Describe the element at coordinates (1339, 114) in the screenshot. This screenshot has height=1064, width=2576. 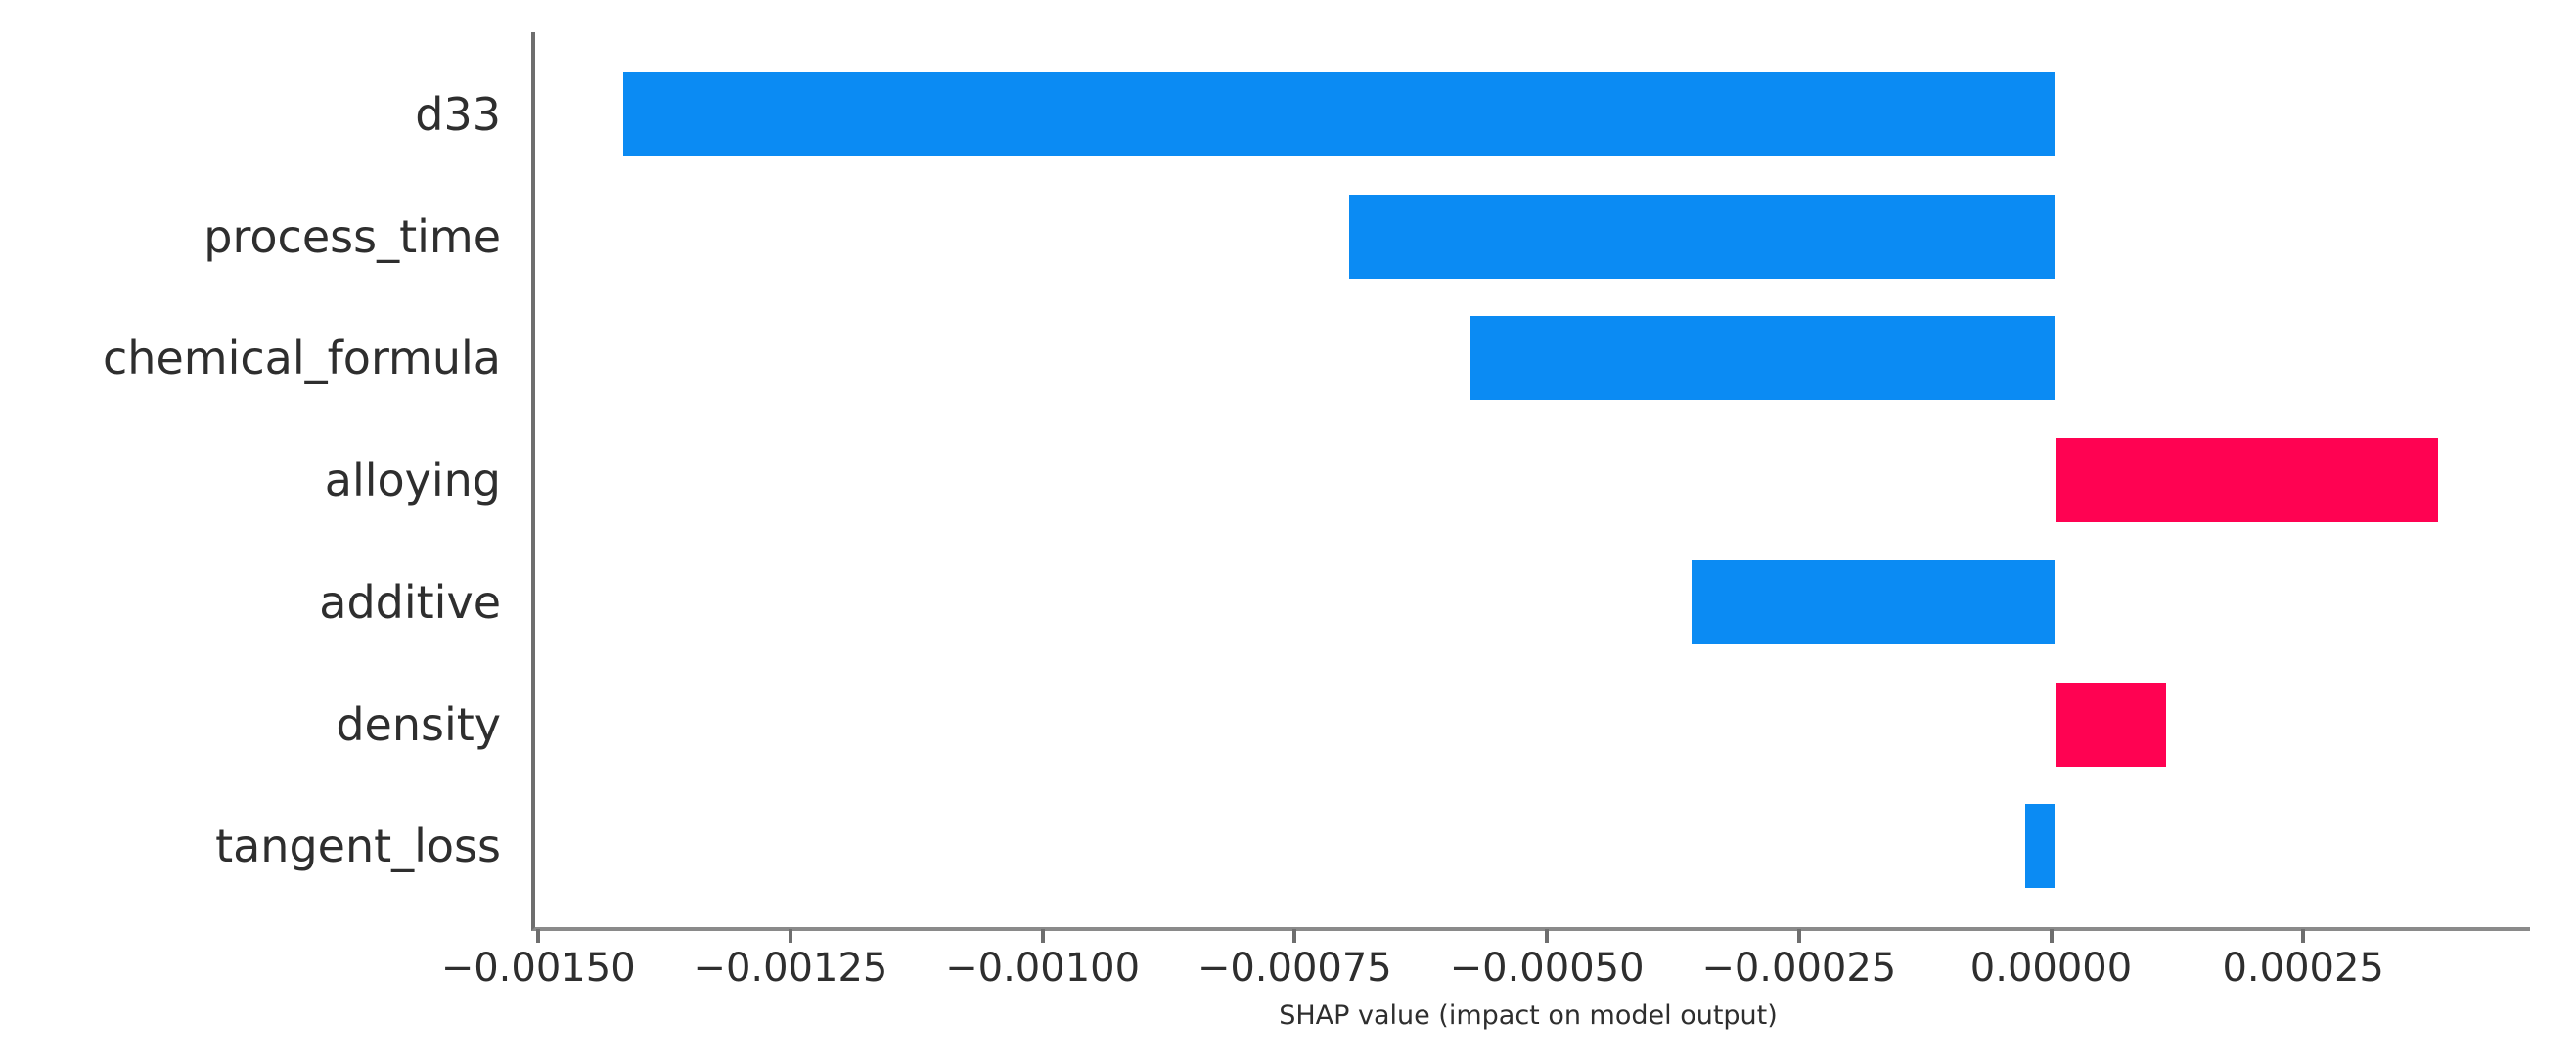
I see `bar-d33` at that location.